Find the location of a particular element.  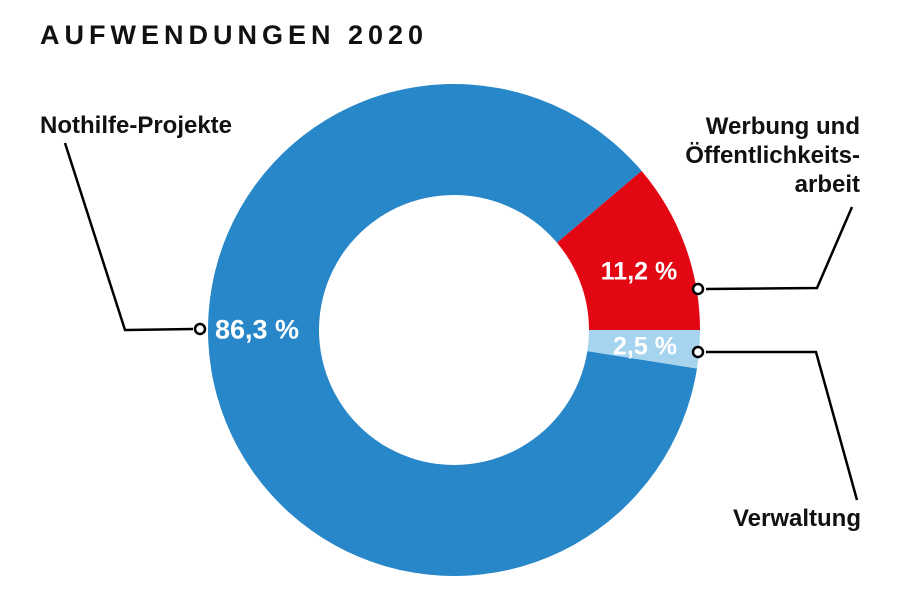

callout-label-verwaltung: Verwaltung is located at coordinates (796, 518).